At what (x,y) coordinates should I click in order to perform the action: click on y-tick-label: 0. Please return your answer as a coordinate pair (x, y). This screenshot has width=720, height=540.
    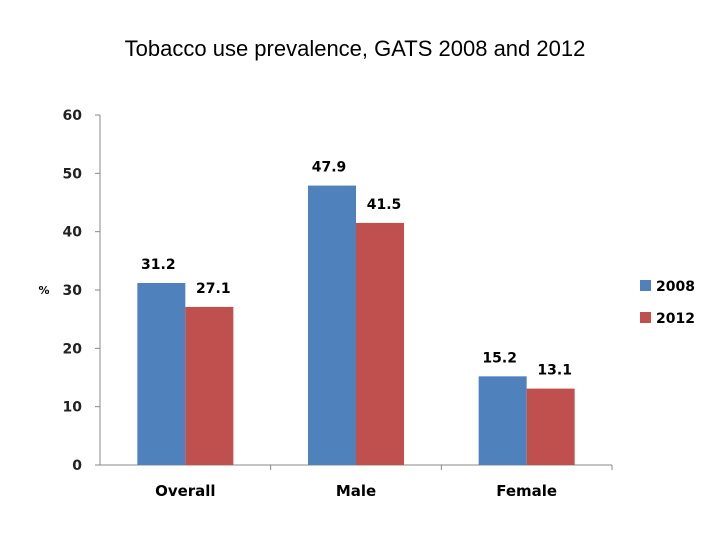
    Looking at the image, I should click on (77, 466).